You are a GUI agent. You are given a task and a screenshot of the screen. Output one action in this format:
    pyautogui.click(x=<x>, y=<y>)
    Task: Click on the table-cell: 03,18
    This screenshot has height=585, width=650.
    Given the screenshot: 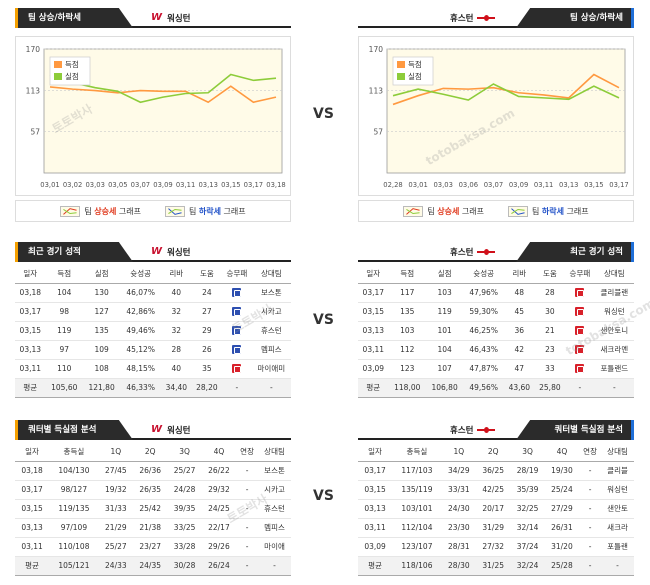 What is the action you would take?
    pyautogui.click(x=32, y=471)
    